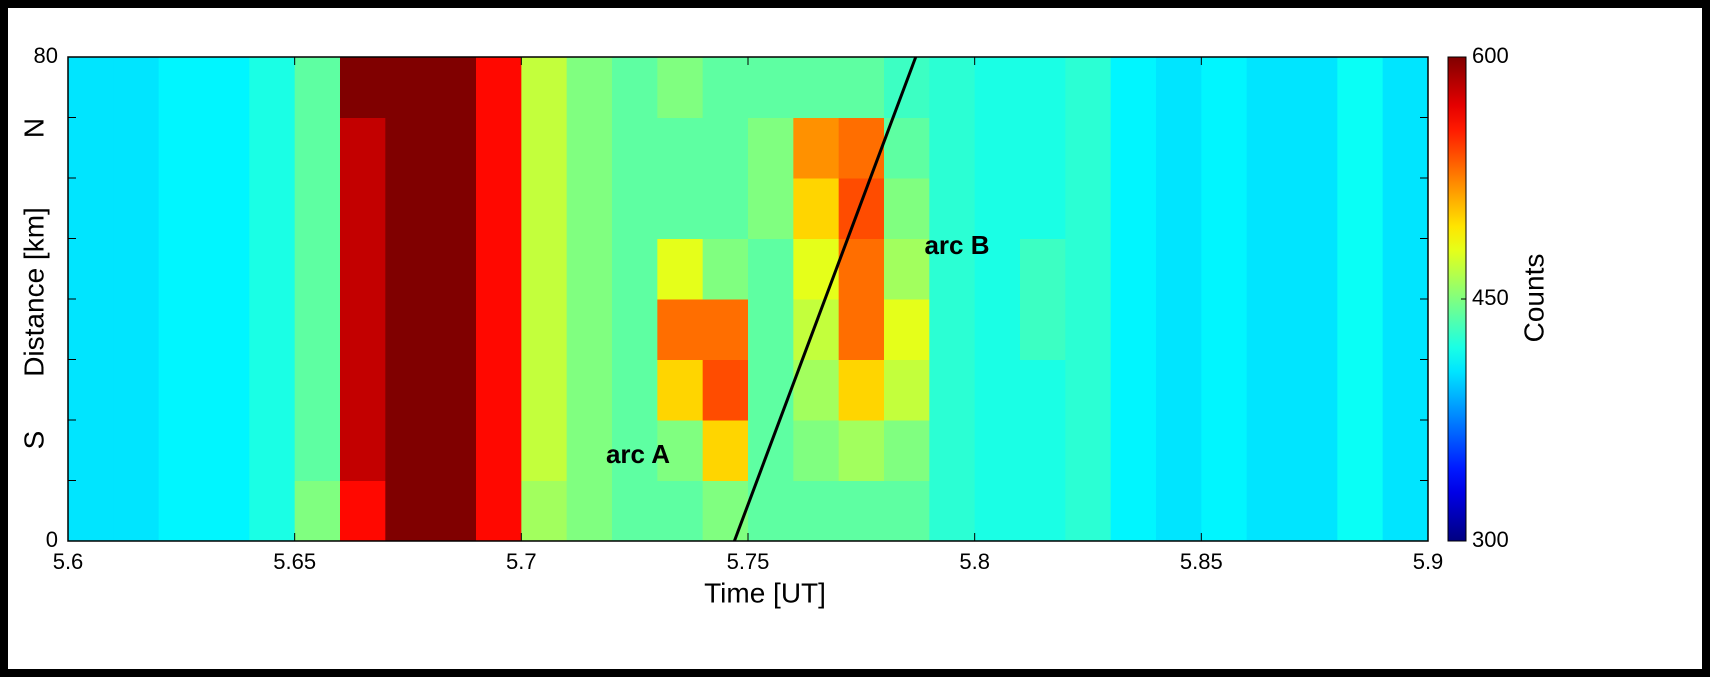 This screenshot has height=677, width=1710. Describe the element at coordinates (52, 539) in the screenshot. I see `y-tick-label: 0` at that location.